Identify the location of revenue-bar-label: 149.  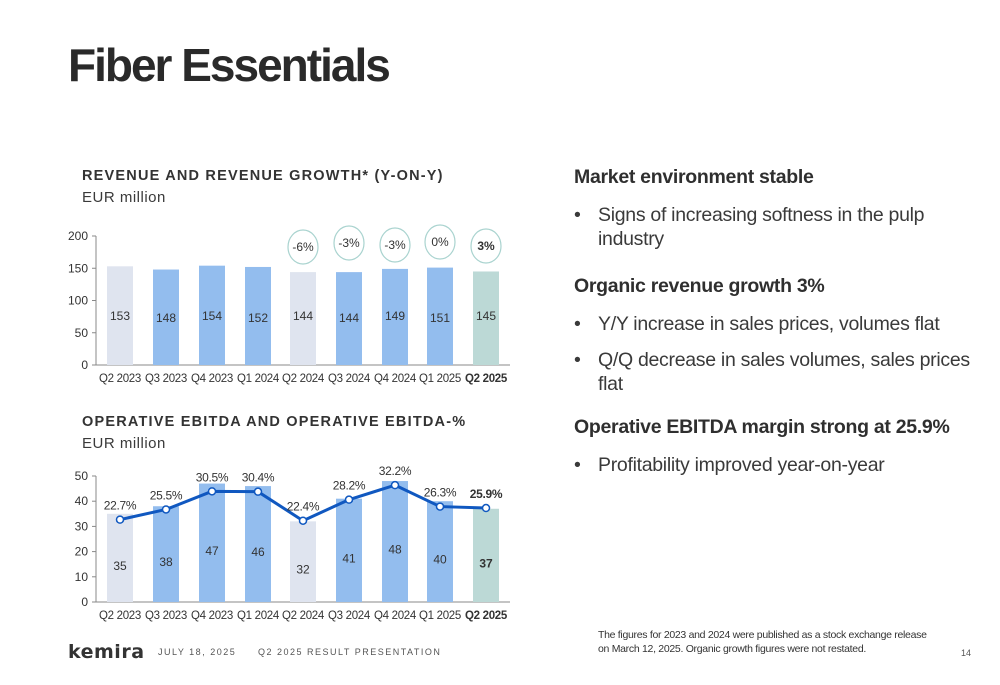
(395, 316).